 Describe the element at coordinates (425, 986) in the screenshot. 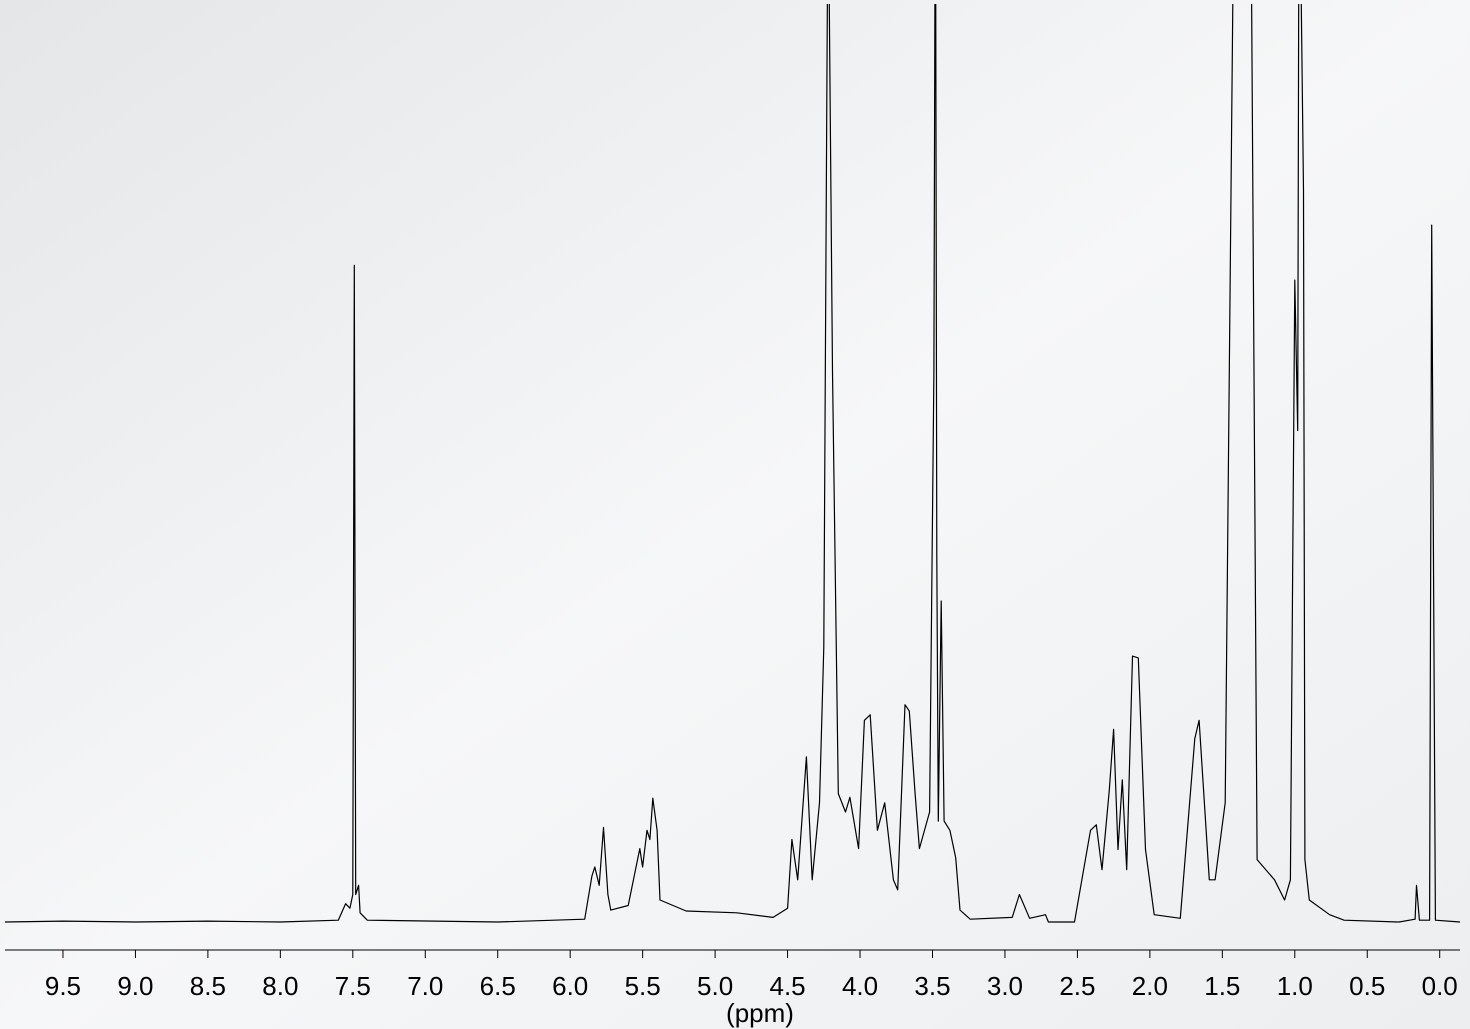

I see `x-tick-label: 7.0` at that location.